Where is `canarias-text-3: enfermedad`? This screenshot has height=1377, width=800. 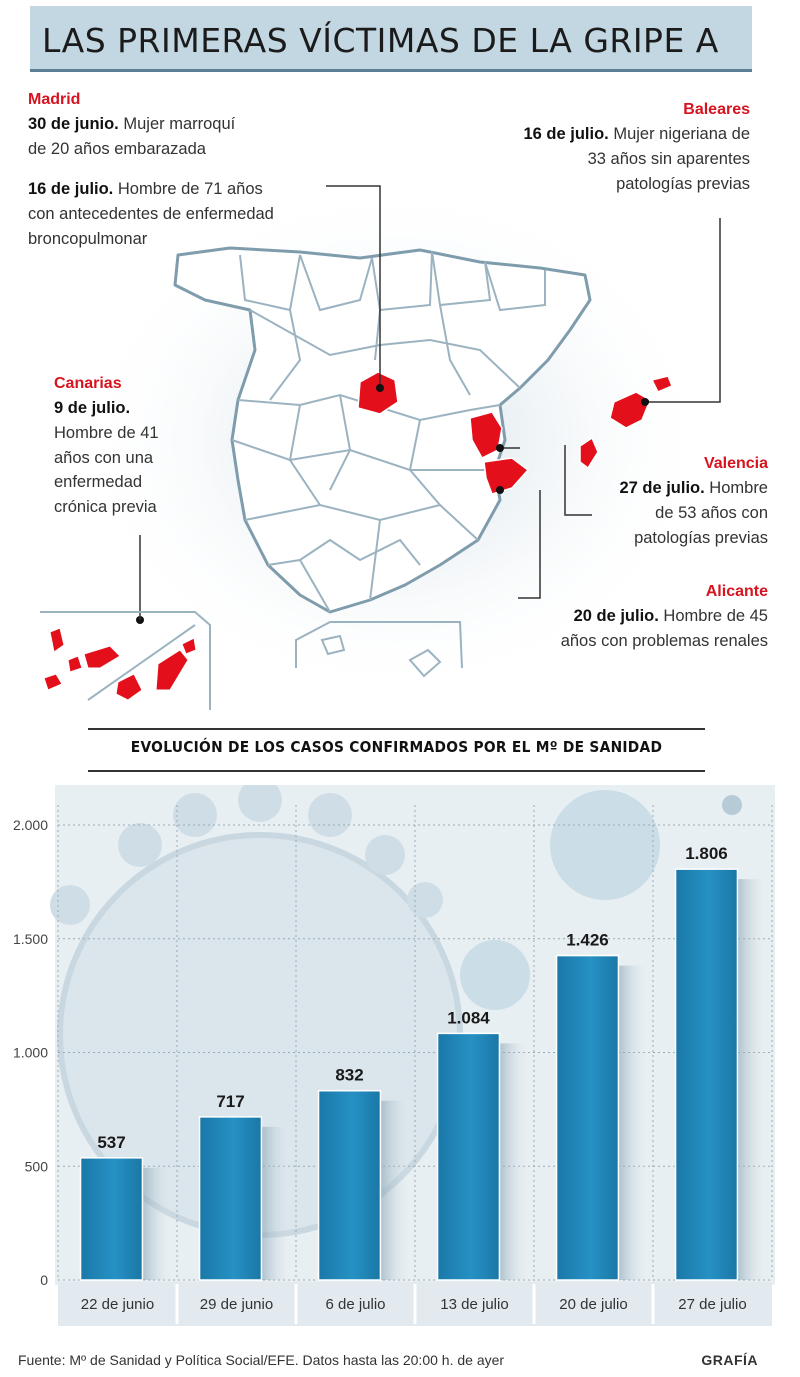
canarias-text-3: enfermedad is located at coordinates (98, 482).